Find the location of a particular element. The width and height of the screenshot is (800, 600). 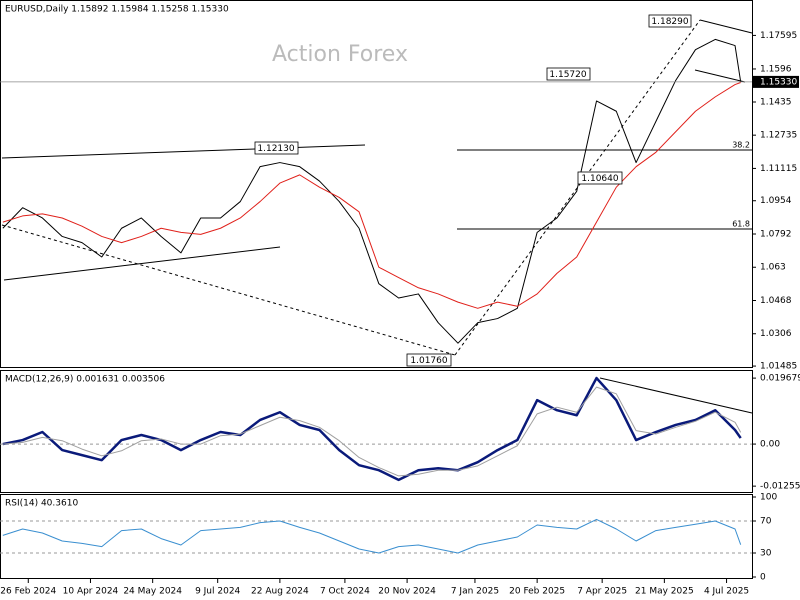

annotation: 1.10640 is located at coordinates (599, 179).